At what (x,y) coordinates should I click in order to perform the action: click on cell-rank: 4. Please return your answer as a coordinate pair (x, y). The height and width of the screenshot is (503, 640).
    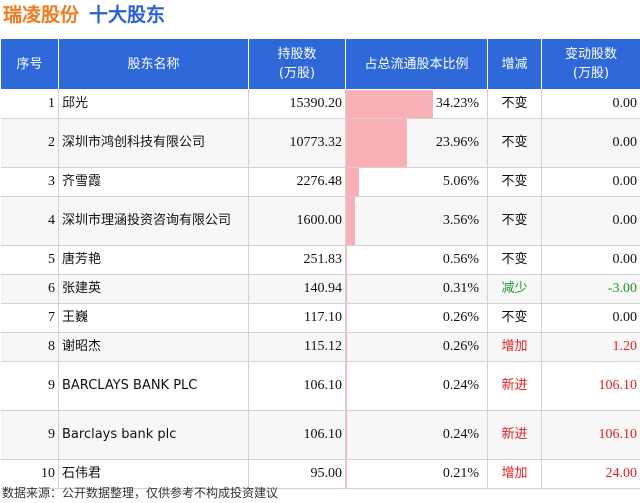
    Looking at the image, I should click on (29, 221).